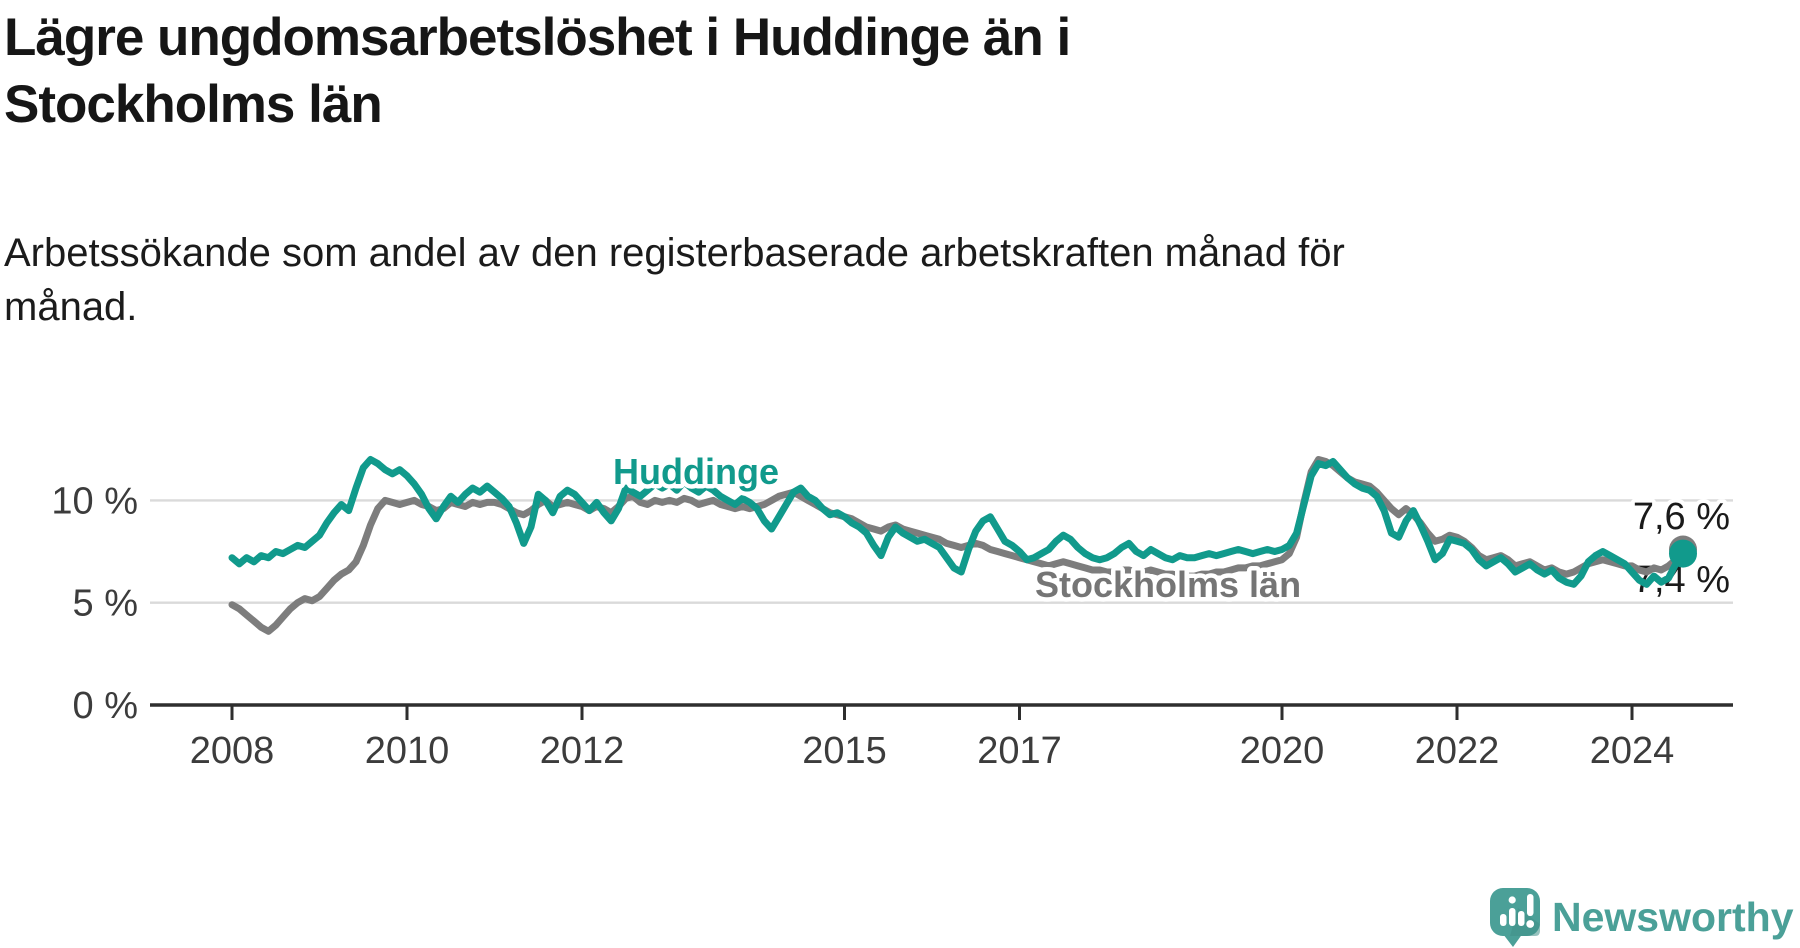 The width and height of the screenshot is (1800, 948). Describe the element at coordinates (105, 604) in the screenshot. I see `y-tick-label-5: 5 %` at that location.